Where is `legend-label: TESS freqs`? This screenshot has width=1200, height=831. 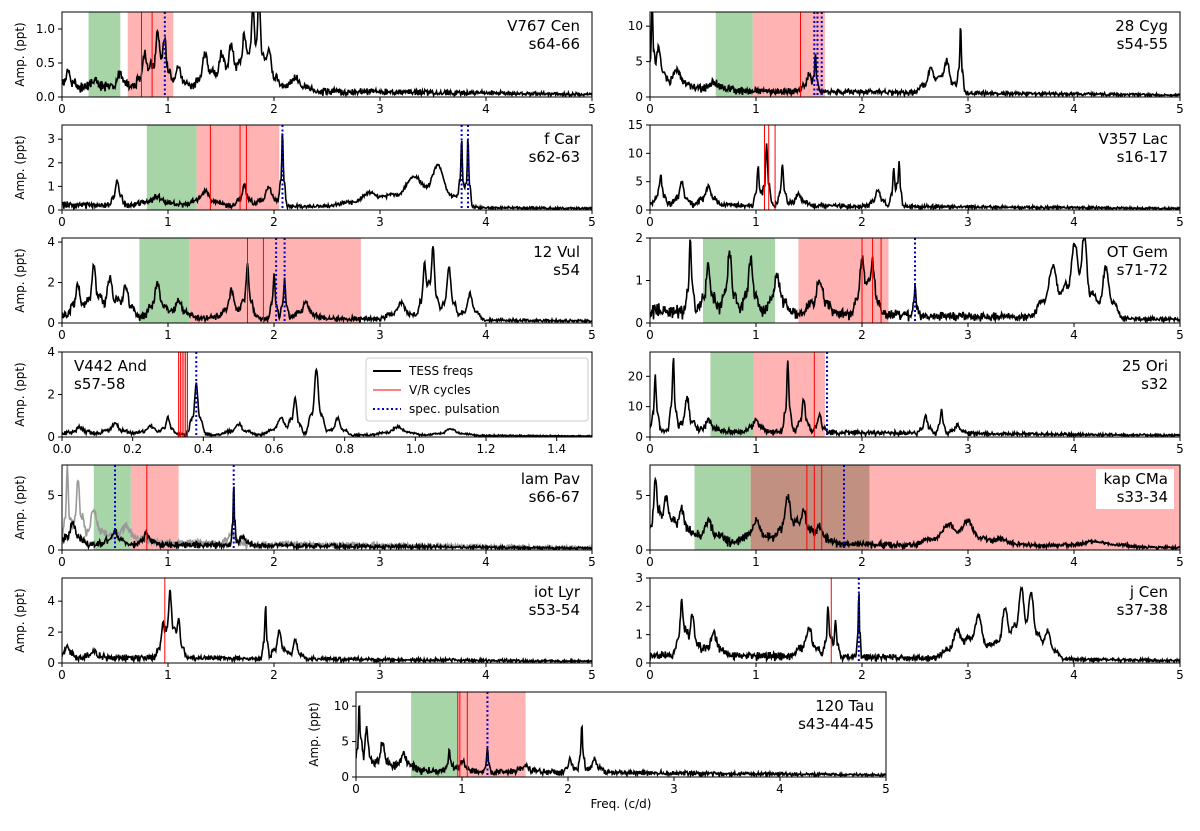
legend-label: TESS freqs is located at coordinates (440, 371).